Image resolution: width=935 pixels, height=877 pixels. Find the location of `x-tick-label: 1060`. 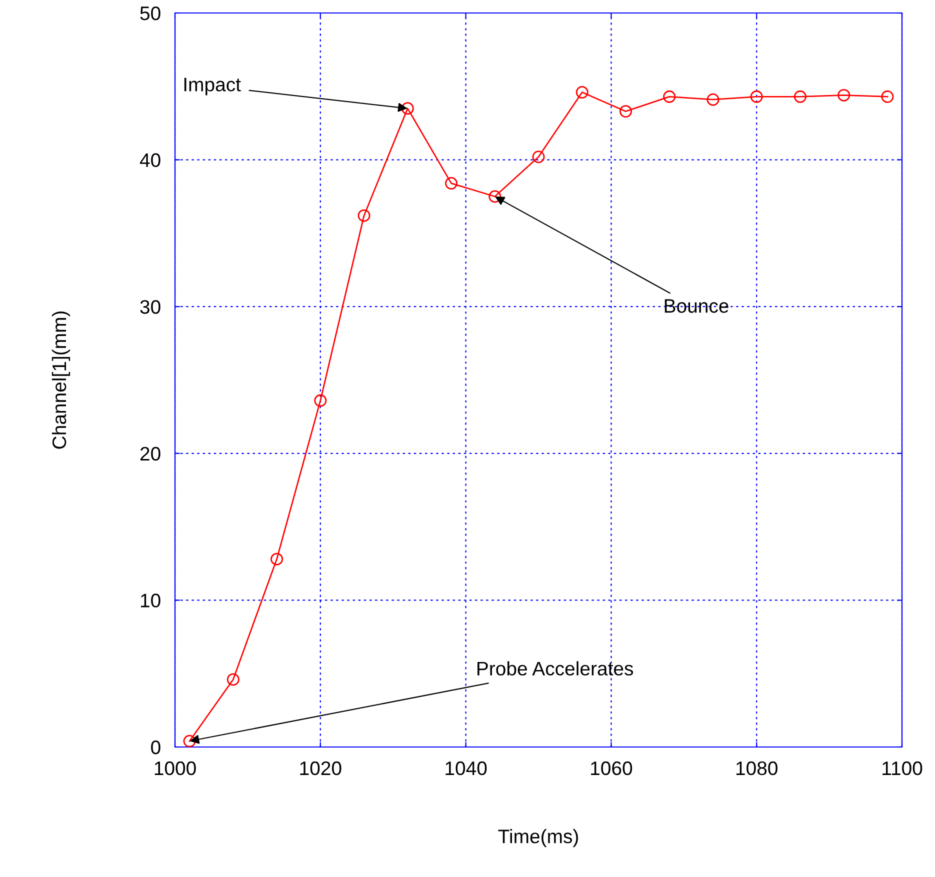

x-tick-label: 1060 is located at coordinates (611, 768).